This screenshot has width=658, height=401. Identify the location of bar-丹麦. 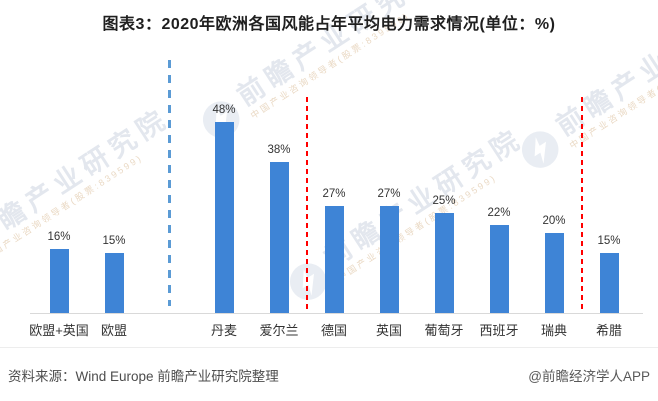
(224, 217).